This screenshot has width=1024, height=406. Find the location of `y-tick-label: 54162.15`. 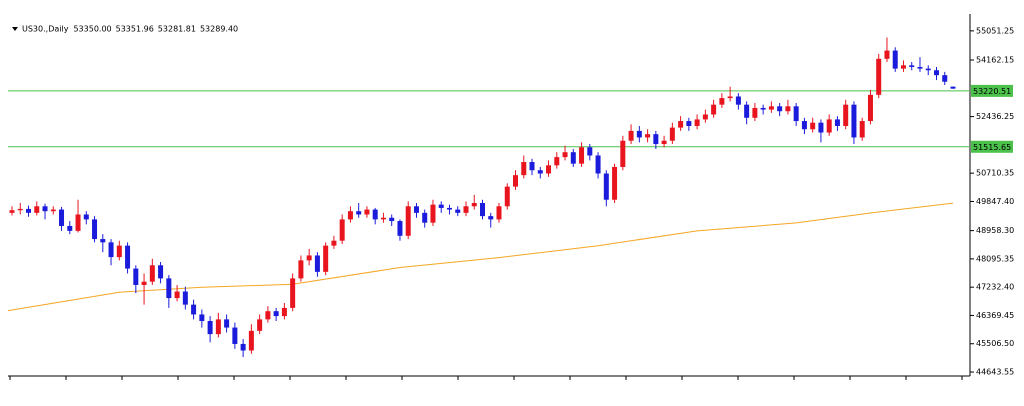

y-tick-label: 54162.15 is located at coordinates (995, 60).